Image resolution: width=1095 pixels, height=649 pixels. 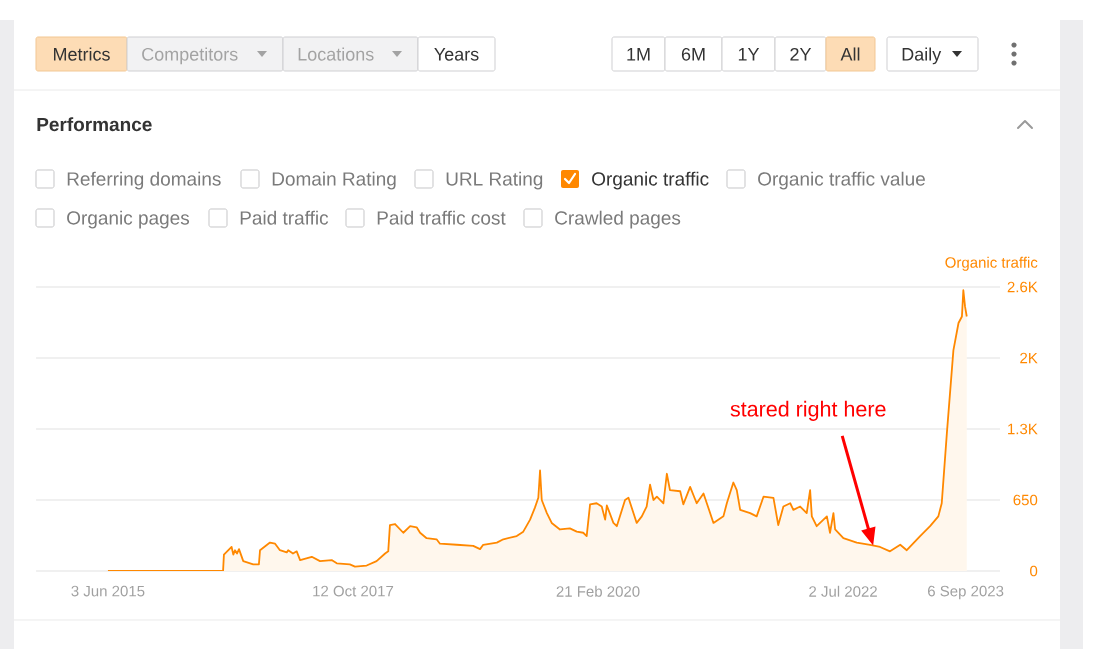 I want to click on x-tick-label: 2 Jul 2022, so click(x=843, y=591).